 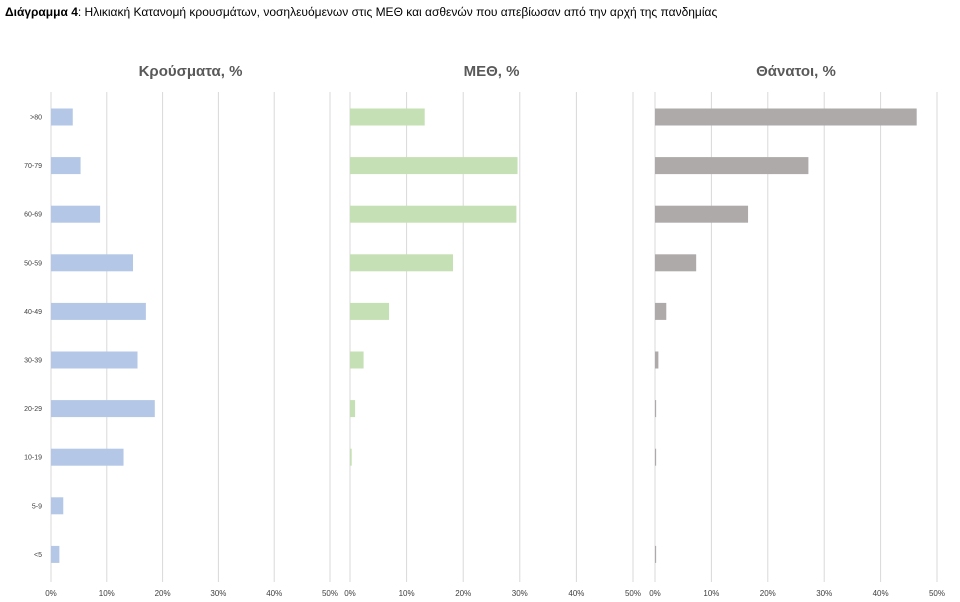 What do you see at coordinates (163, 593) in the screenshot?
I see `panel-1-tick-label: 20%` at bounding box center [163, 593].